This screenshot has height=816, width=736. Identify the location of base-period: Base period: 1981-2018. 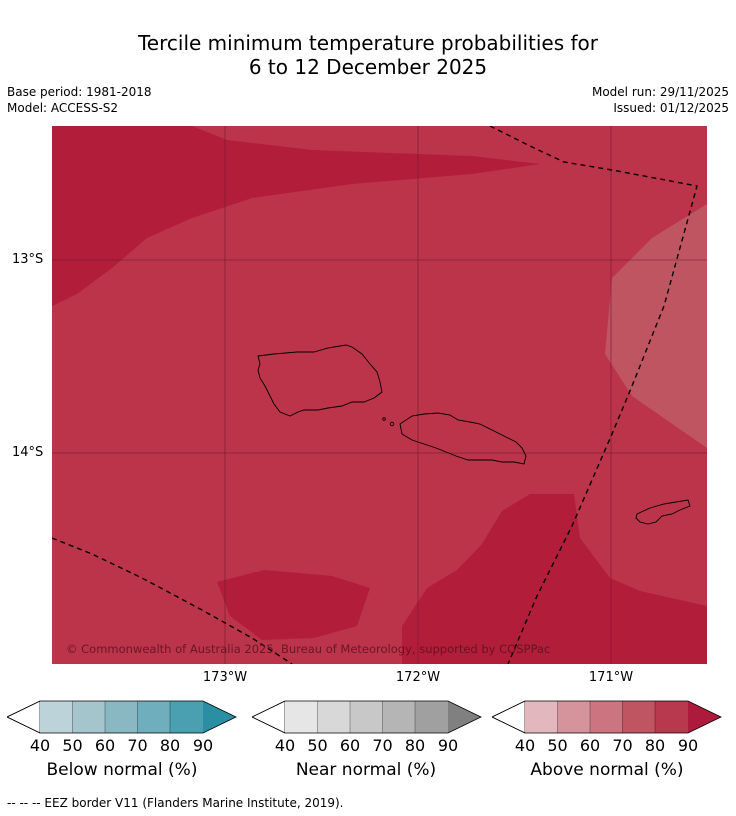
(79, 92).